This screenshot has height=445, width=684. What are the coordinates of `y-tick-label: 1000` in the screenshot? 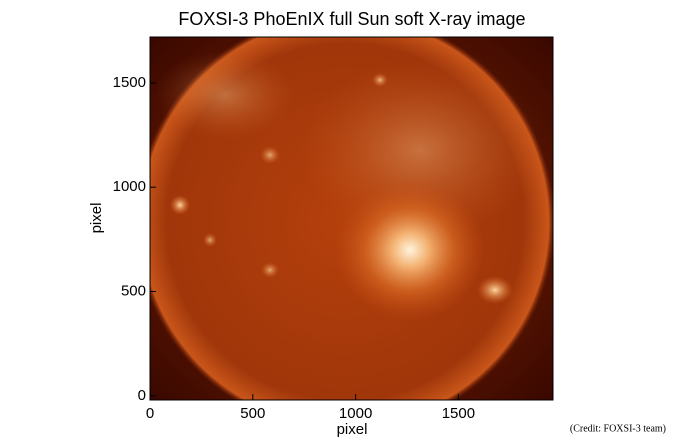 It's located at (129, 186).